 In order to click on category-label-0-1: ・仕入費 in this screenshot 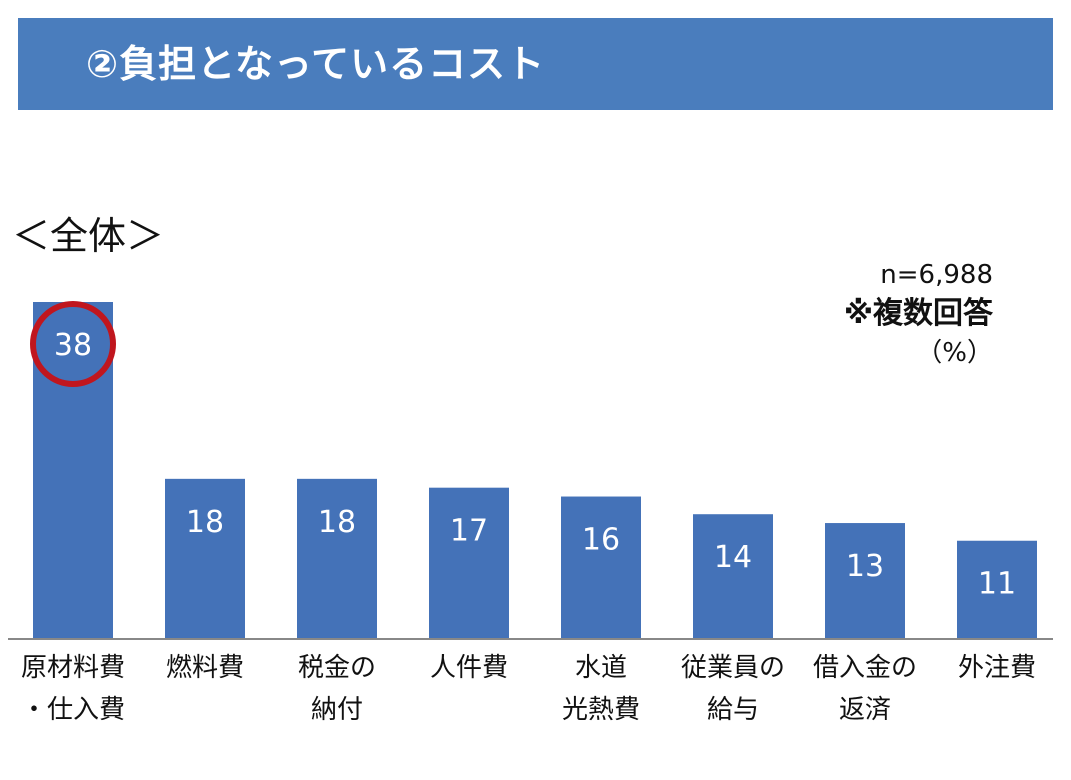, I will do `click(73, 710)`.